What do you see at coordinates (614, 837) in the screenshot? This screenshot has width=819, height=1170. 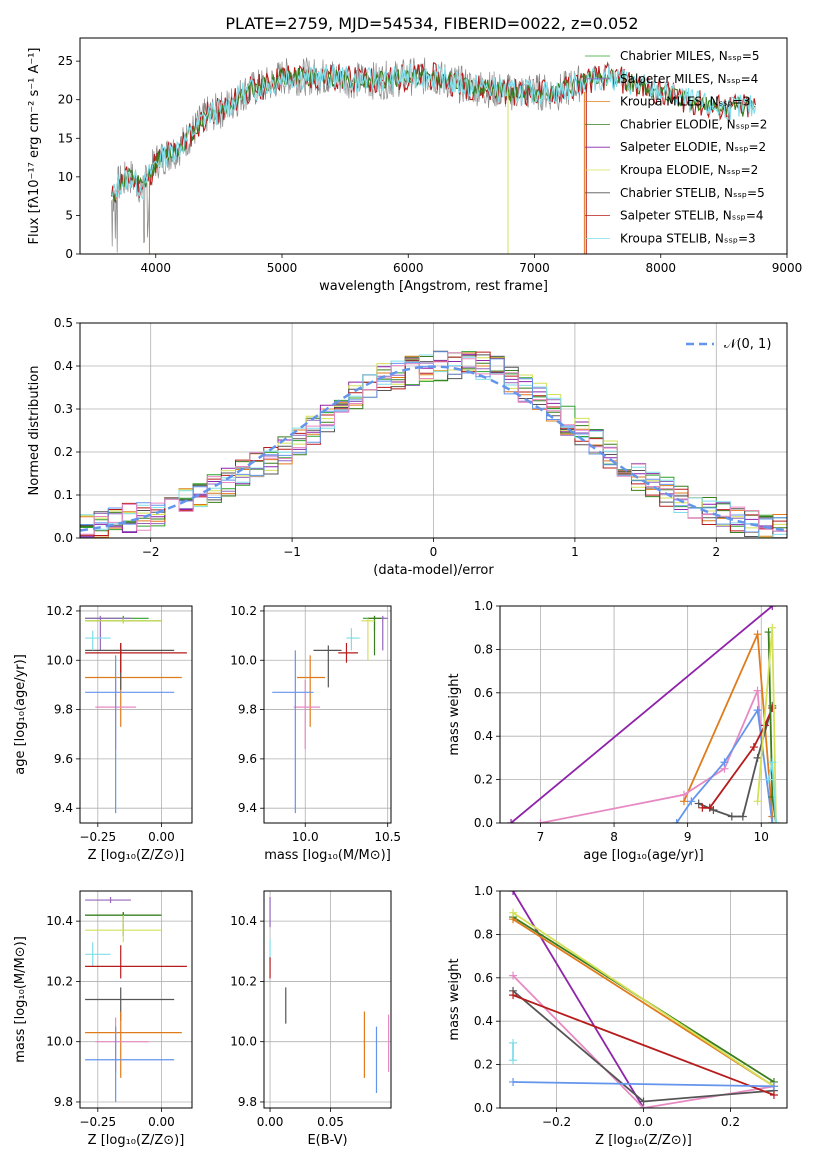 I see `x-tick-label: 8` at bounding box center [614, 837].